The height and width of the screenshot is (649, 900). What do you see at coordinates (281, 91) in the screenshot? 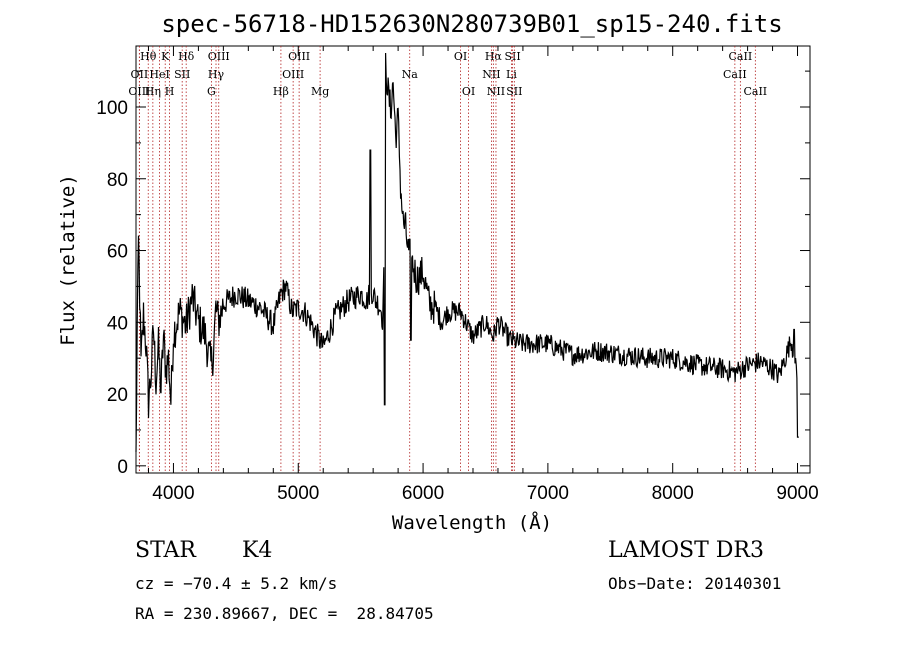
I see `line-marker-label: Hβ` at bounding box center [281, 91].